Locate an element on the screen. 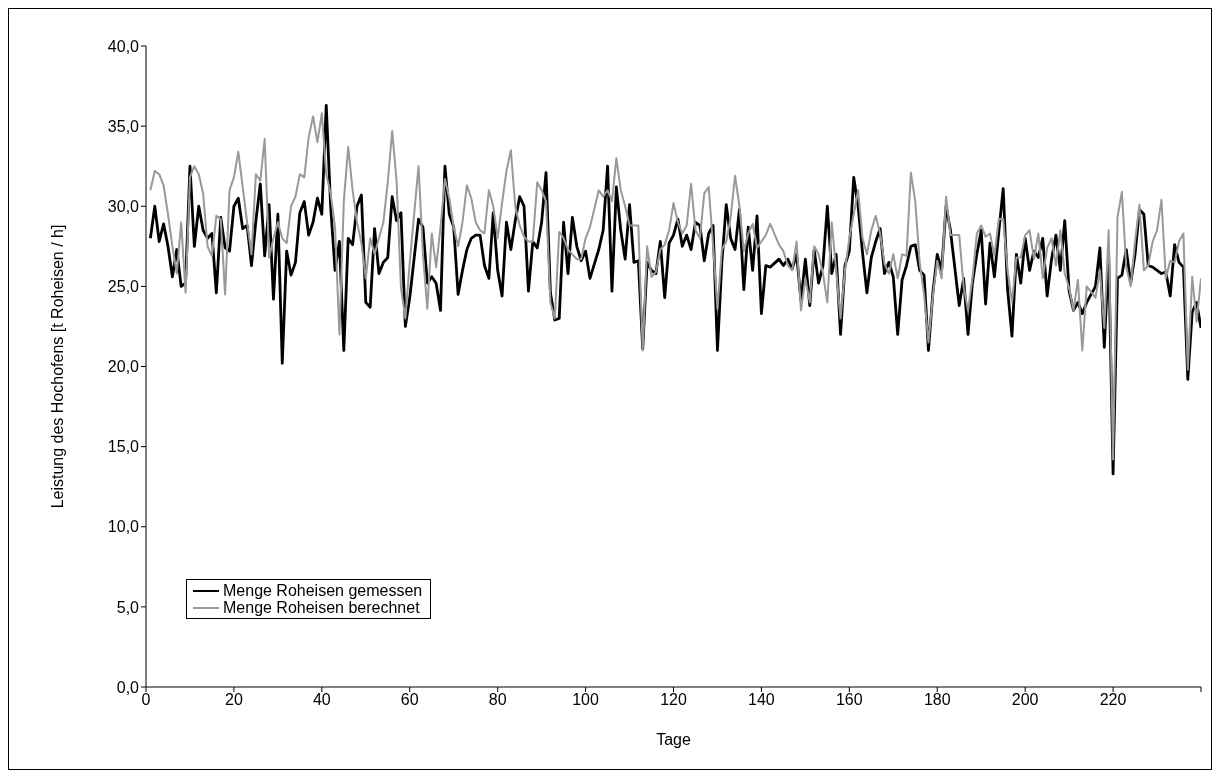 Image resolution: width=1220 pixels, height=778 pixels. y-tick-label: 30,0 is located at coordinates (123, 206).